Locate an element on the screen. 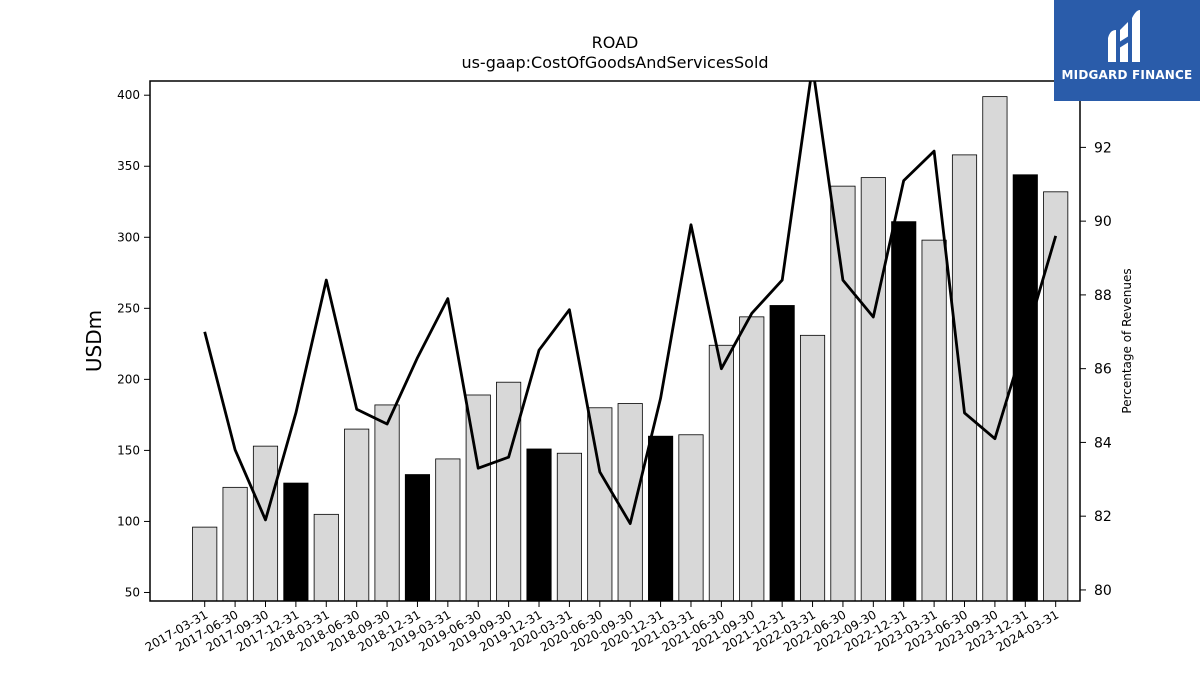 This screenshot has width=1200, height=675. y-axis-label: USDm is located at coordinates (94, 341).